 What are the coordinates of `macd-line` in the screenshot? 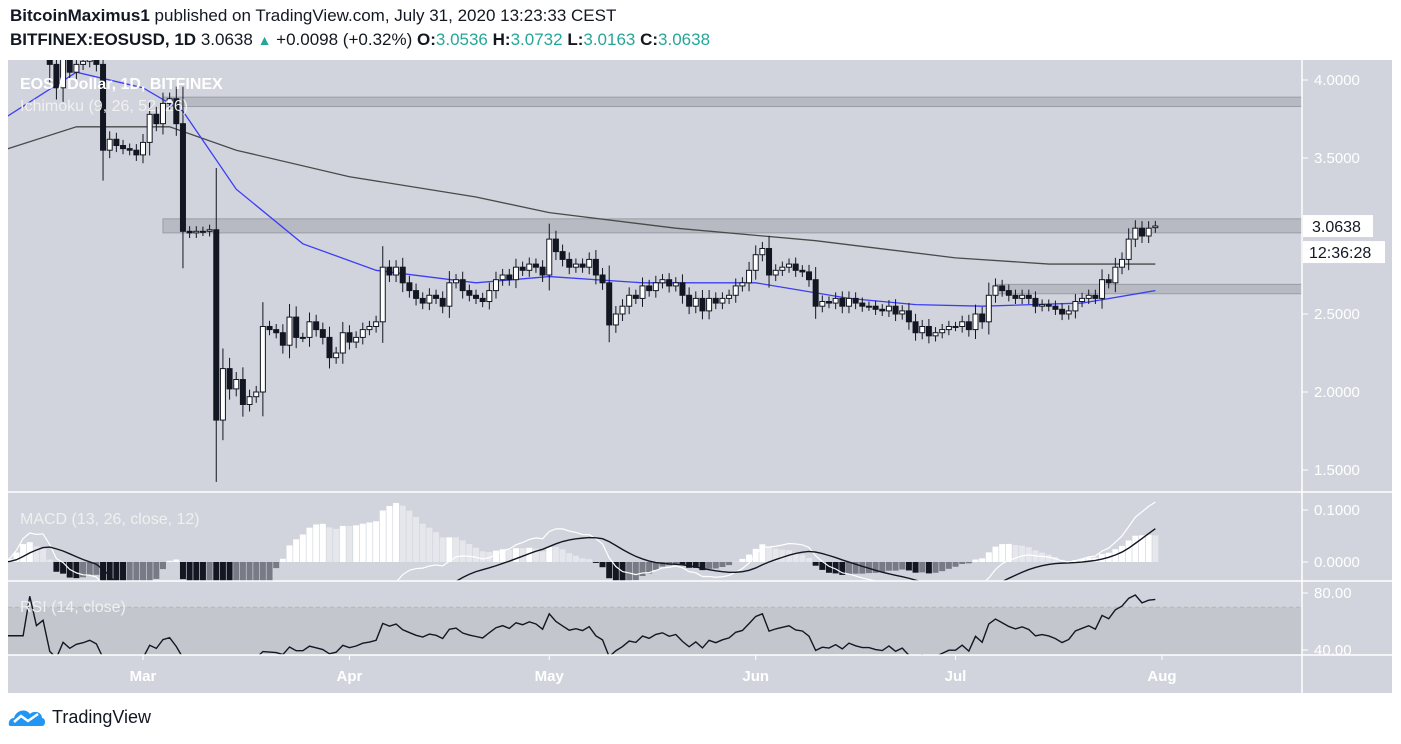 It's located at (582, 541).